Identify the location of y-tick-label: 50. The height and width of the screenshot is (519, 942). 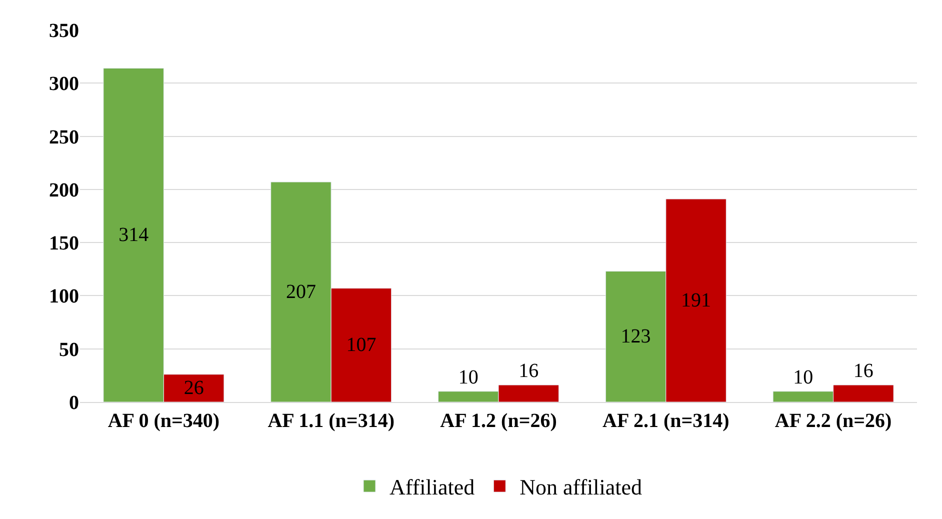
(69, 349).